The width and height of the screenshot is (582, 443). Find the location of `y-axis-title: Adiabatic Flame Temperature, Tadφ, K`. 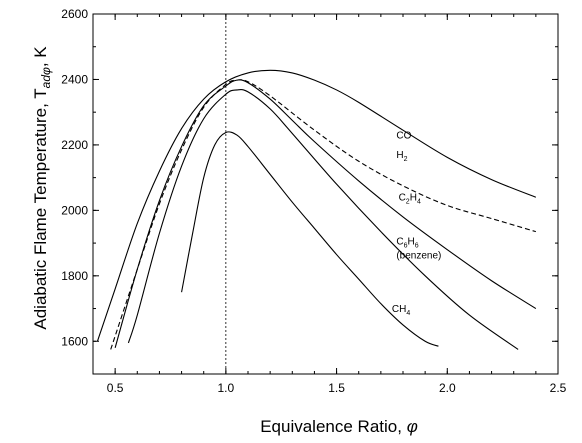

y-axis-title: Adiabatic Flame Temperature, Tadφ, K is located at coordinates (42, 188).